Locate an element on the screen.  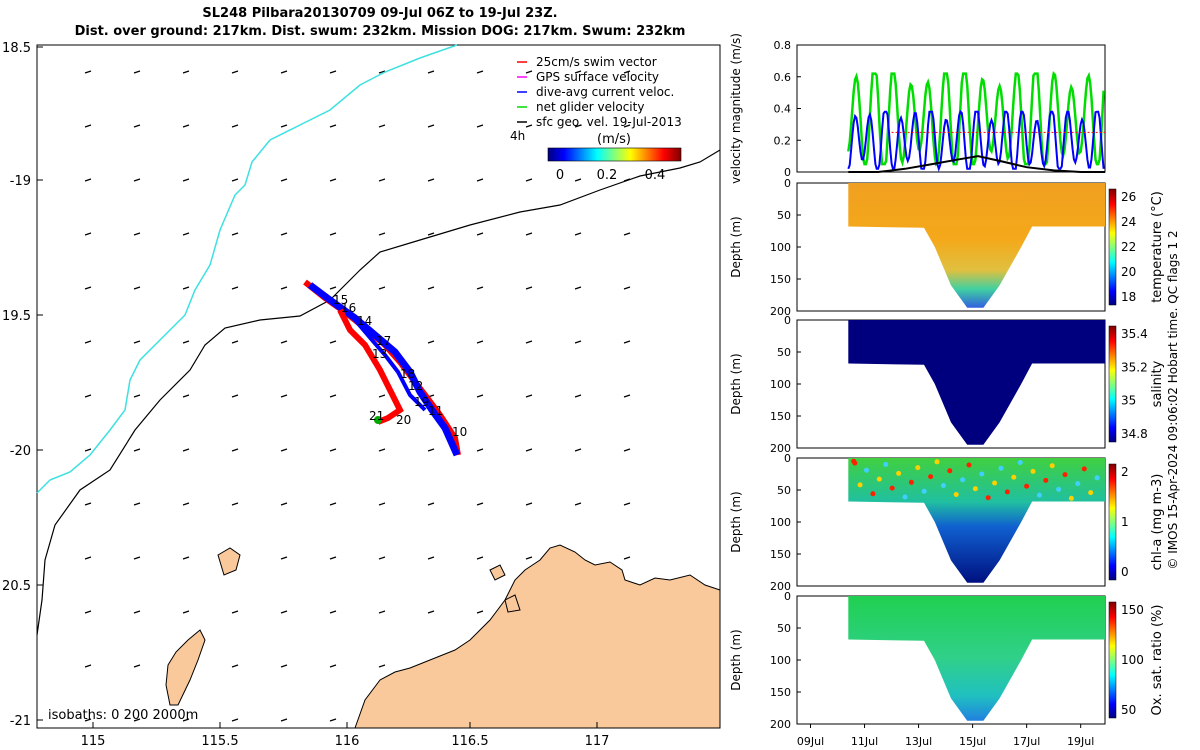
speed-colorbar-ticks: 0 0.2 0.4 is located at coordinates (610, 175).